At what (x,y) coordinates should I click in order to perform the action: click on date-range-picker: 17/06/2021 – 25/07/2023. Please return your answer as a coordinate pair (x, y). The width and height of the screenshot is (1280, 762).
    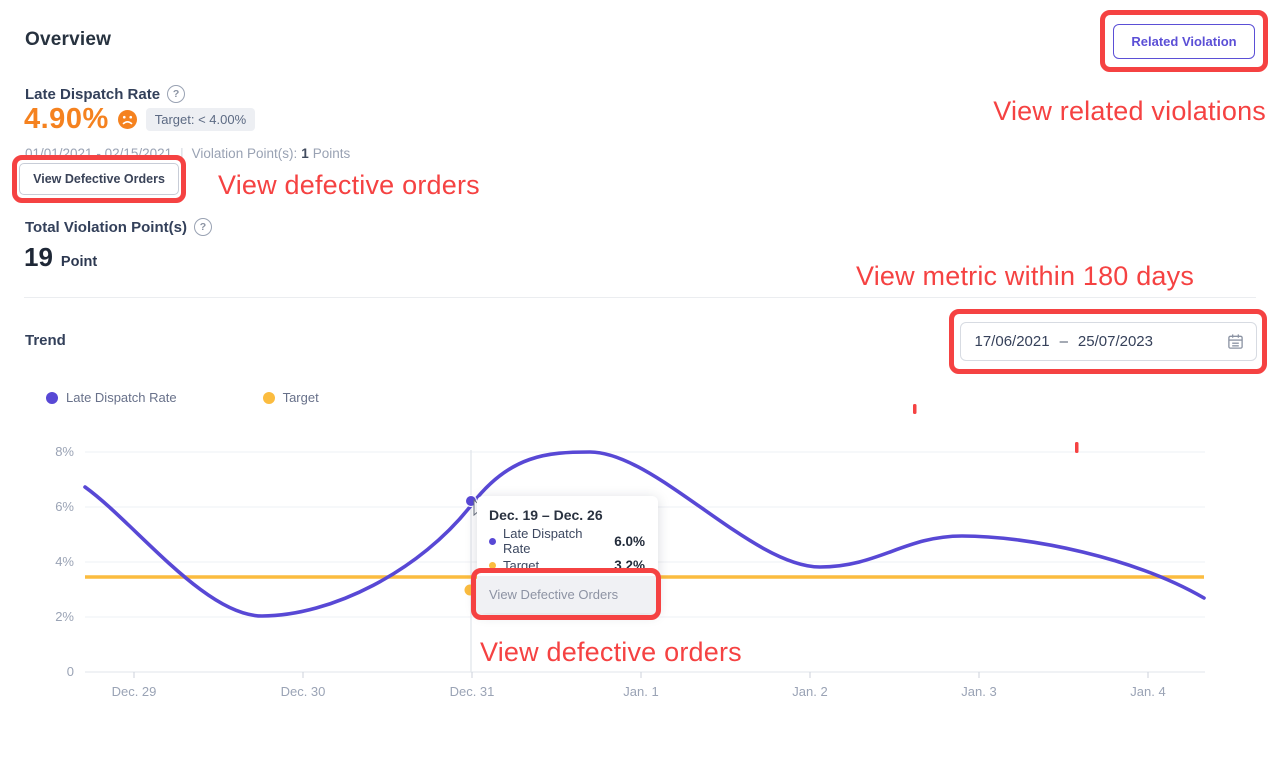
    Looking at the image, I should click on (1108, 341).